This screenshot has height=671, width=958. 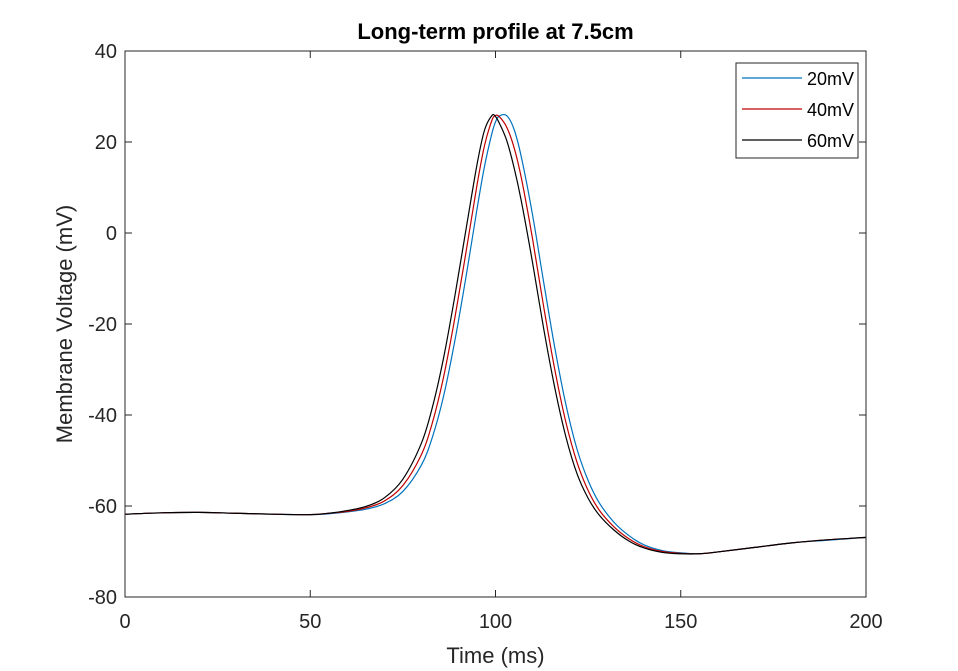 I want to click on legend-entry: 60mV, so click(x=830, y=141).